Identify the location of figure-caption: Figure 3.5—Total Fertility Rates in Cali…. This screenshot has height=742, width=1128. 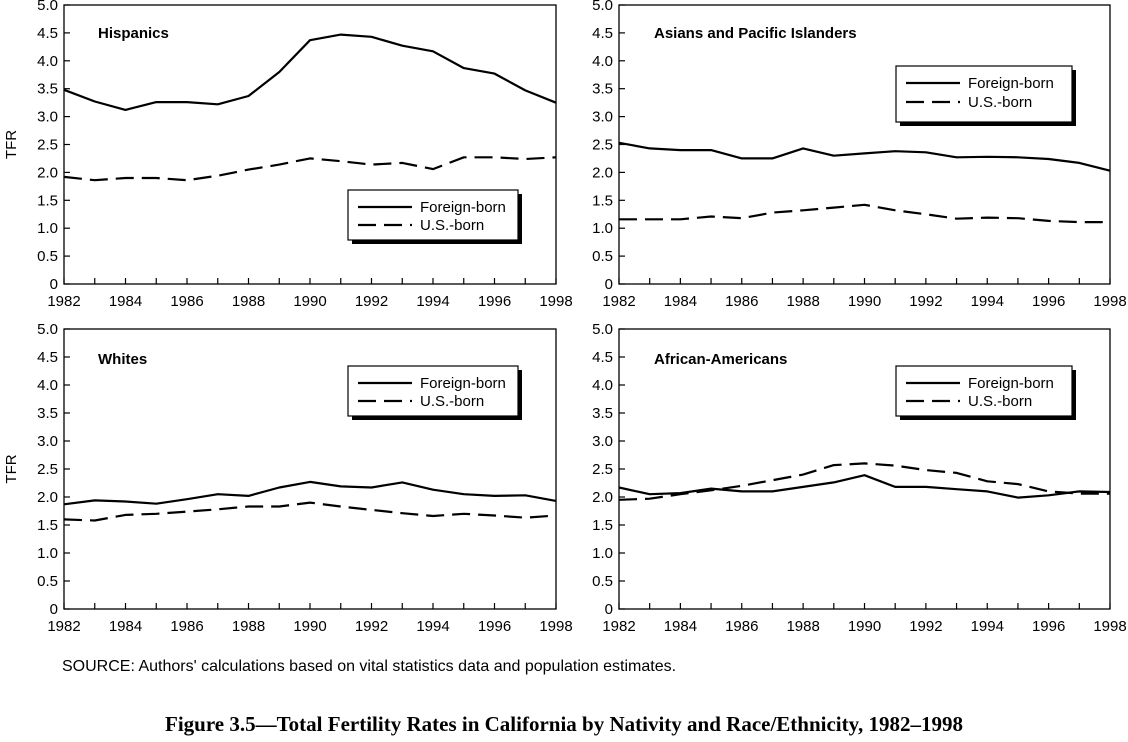
(564, 724).